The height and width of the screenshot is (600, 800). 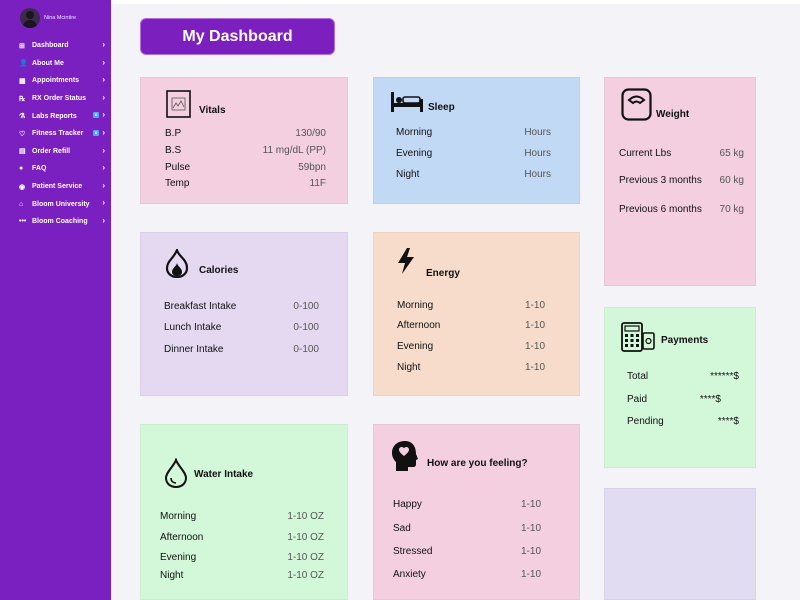 I want to click on sidebar-item-order-refill: ▤ Order Refill ›, so click(x=63, y=152).